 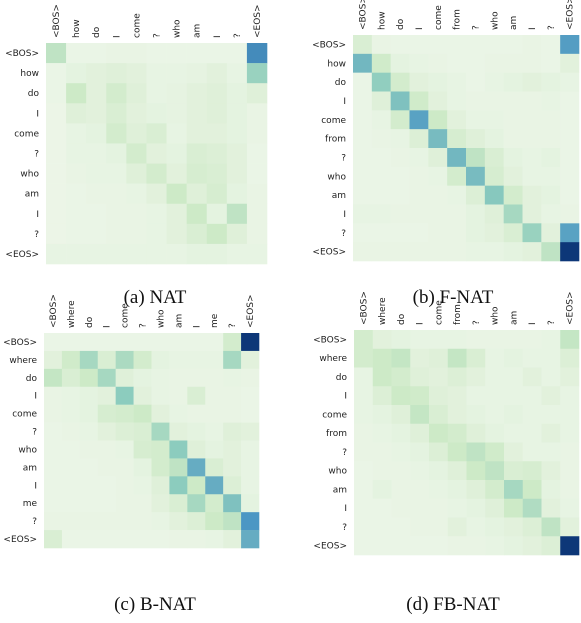 I want to click on column-tick-label: who, so click(x=178, y=28).